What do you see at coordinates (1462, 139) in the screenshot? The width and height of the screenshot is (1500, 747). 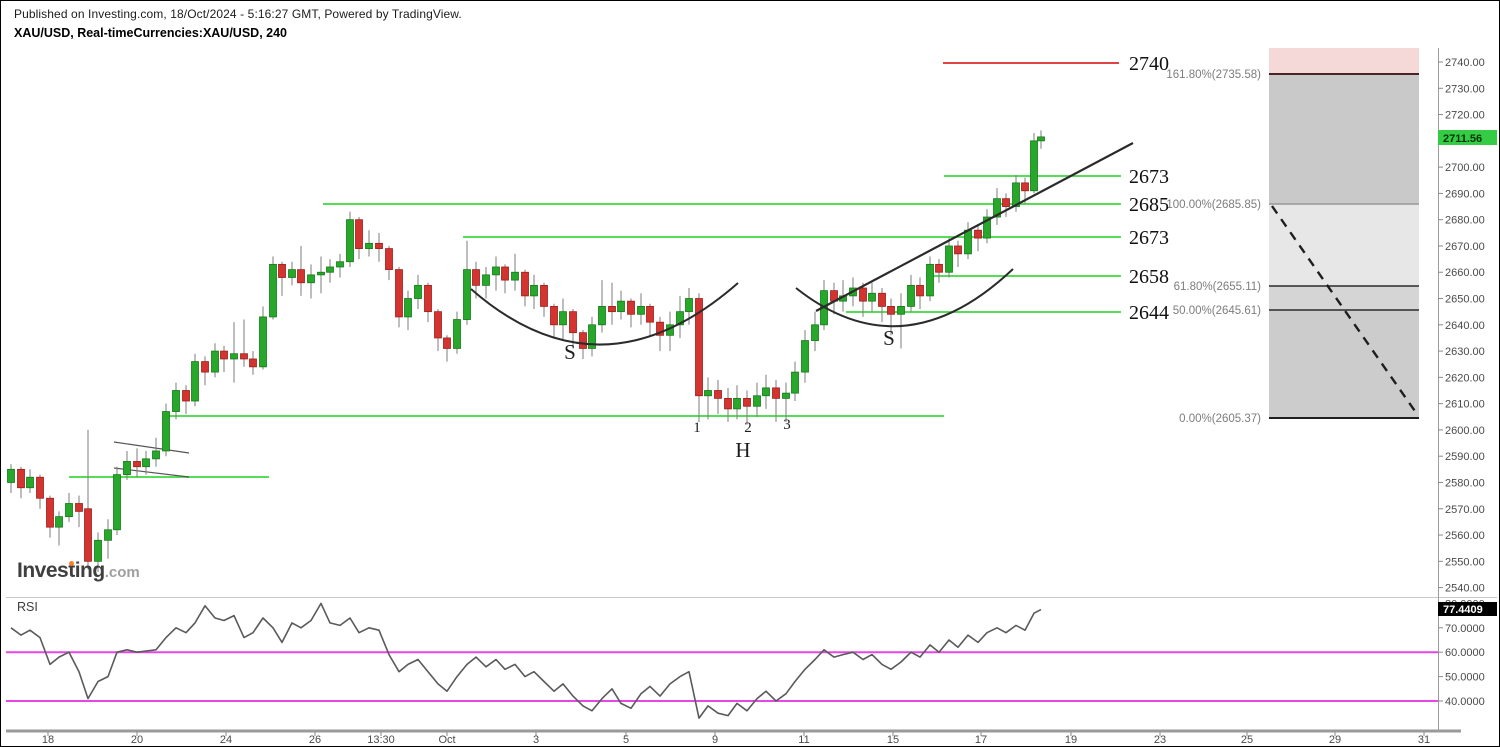 I see `last-price-badge-text: 2711.56` at bounding box center [1462, 139].